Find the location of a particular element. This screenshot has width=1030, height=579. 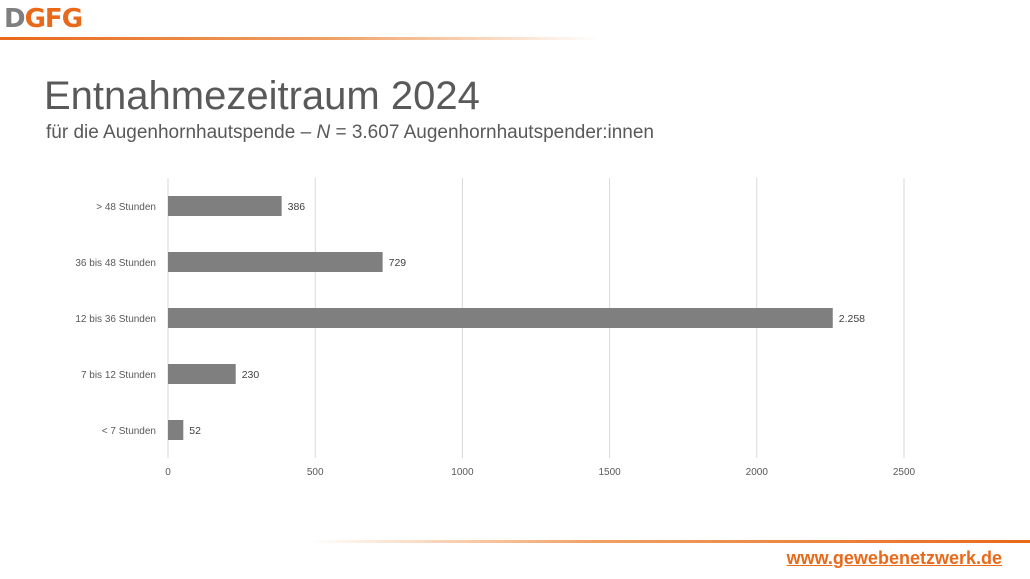

x-tick-label-0: 0 is located at coordinates (168, 472).